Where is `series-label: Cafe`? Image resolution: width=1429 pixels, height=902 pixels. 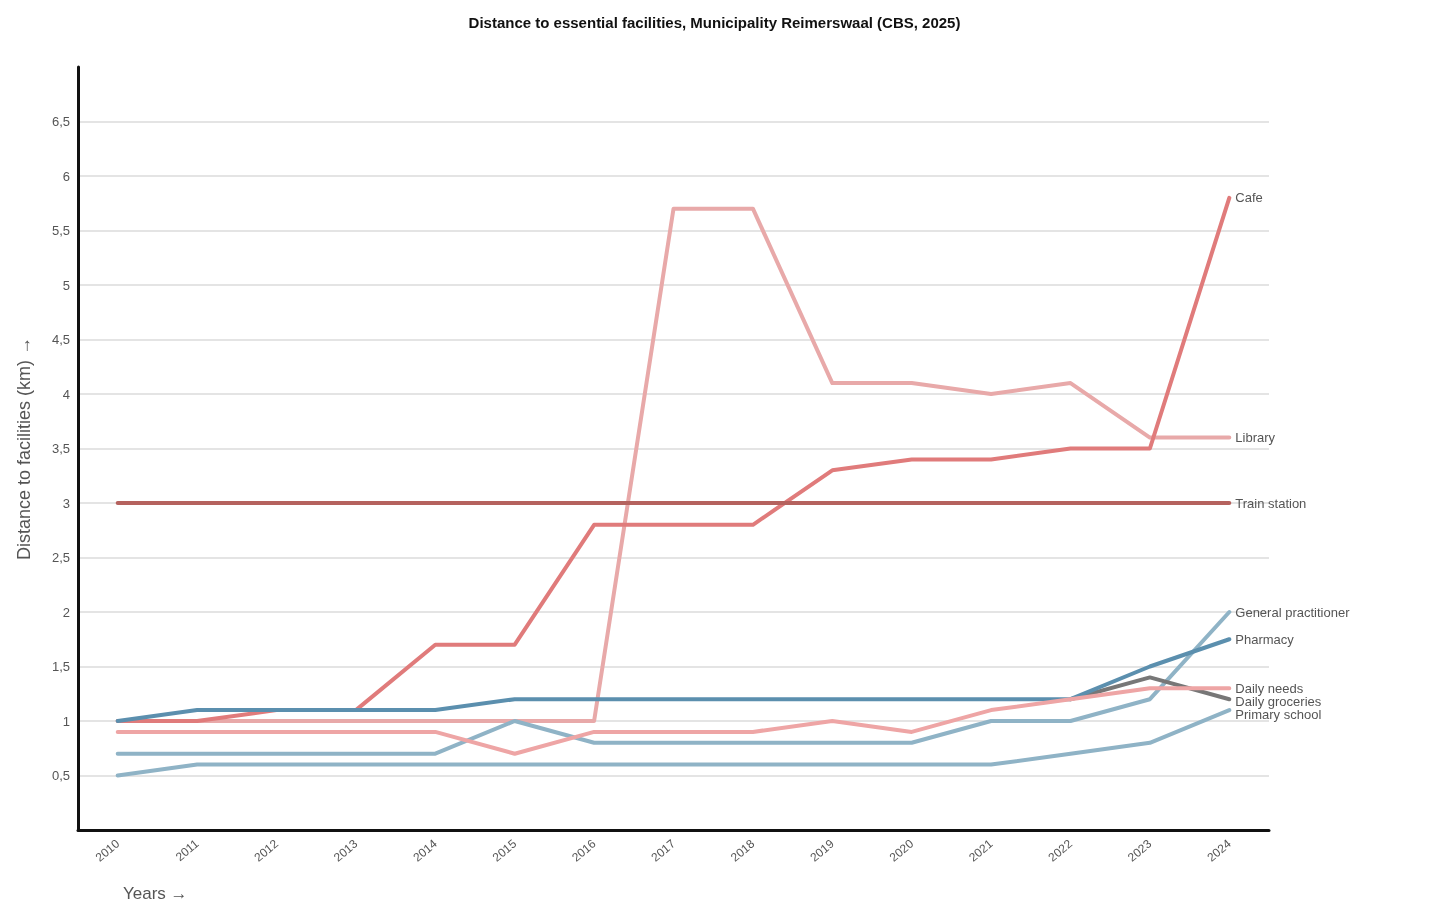 series-label: Cafe is located at coordinates (1249, 198).